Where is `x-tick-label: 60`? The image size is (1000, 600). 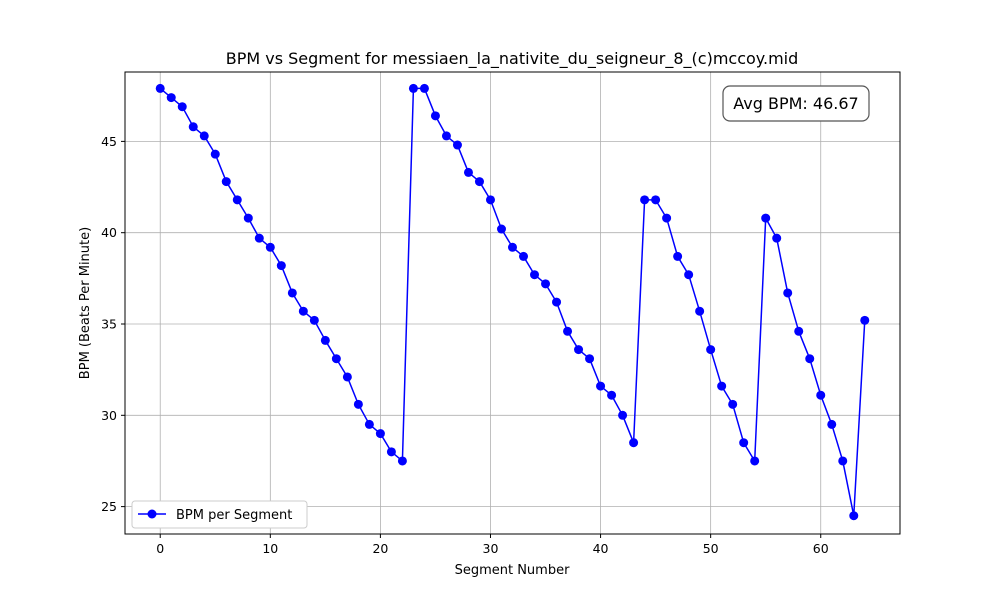 x-tick-label: 60 is located at coordinates (821, 548).